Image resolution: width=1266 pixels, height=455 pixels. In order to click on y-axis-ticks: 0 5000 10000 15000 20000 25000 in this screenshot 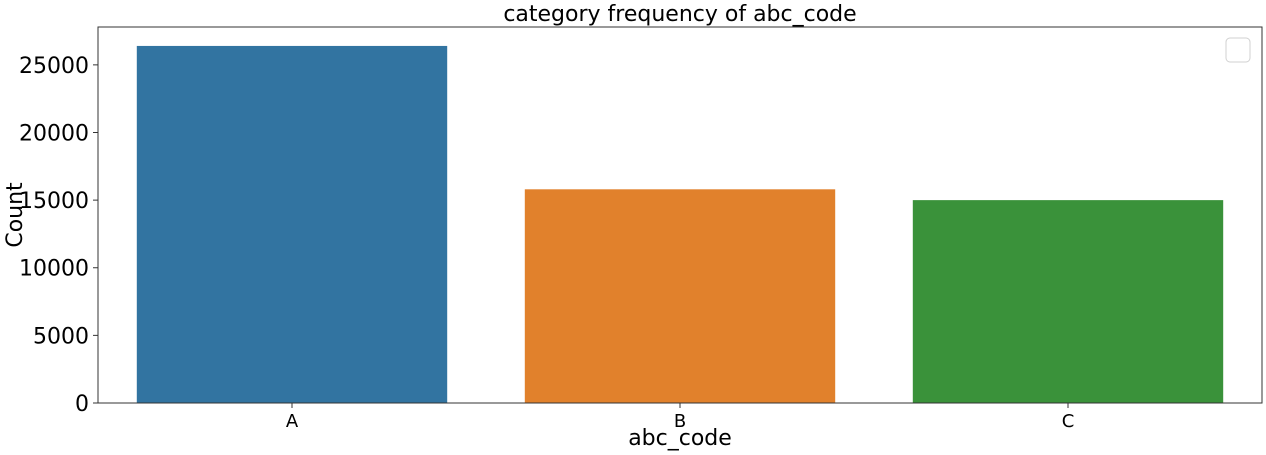, I will do `click(58, 235)`.